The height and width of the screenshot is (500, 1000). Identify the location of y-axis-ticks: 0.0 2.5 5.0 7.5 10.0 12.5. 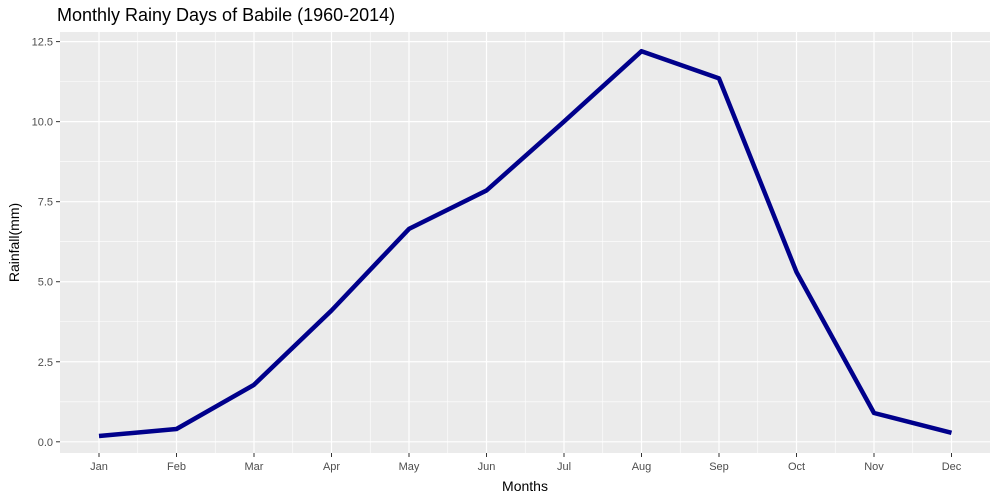
(46, 243).